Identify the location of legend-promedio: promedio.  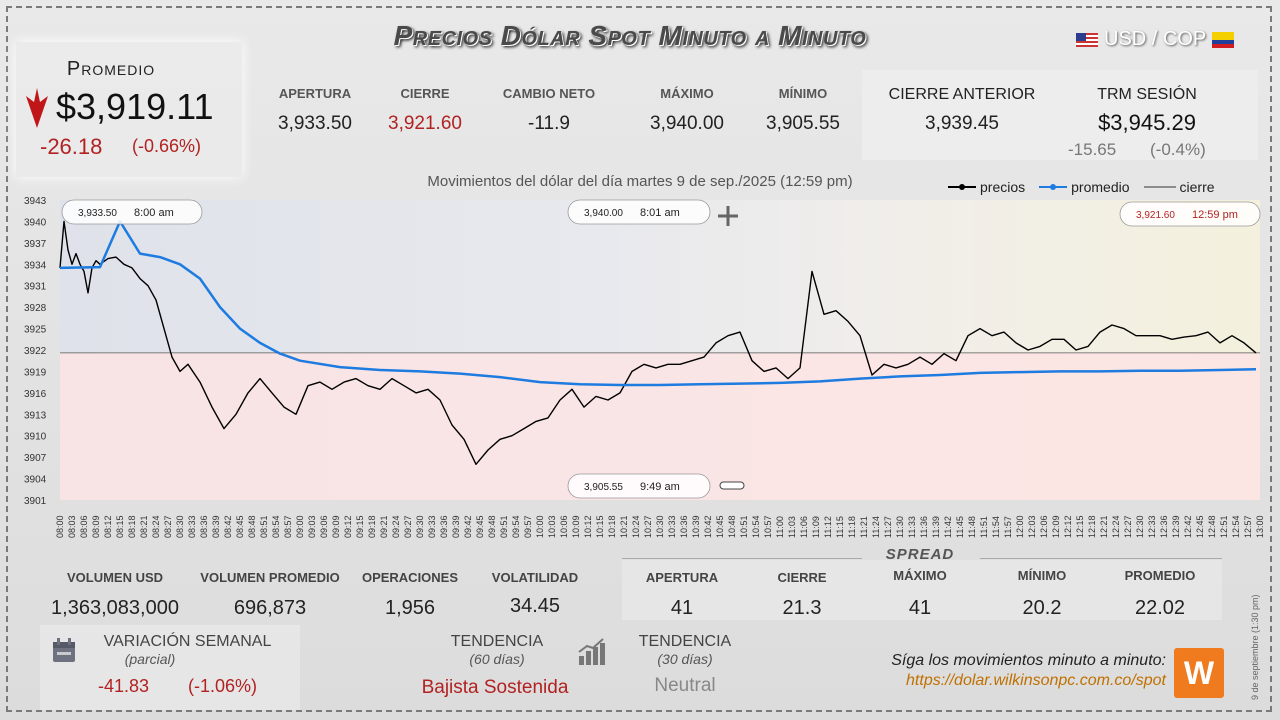
(1084, 187).